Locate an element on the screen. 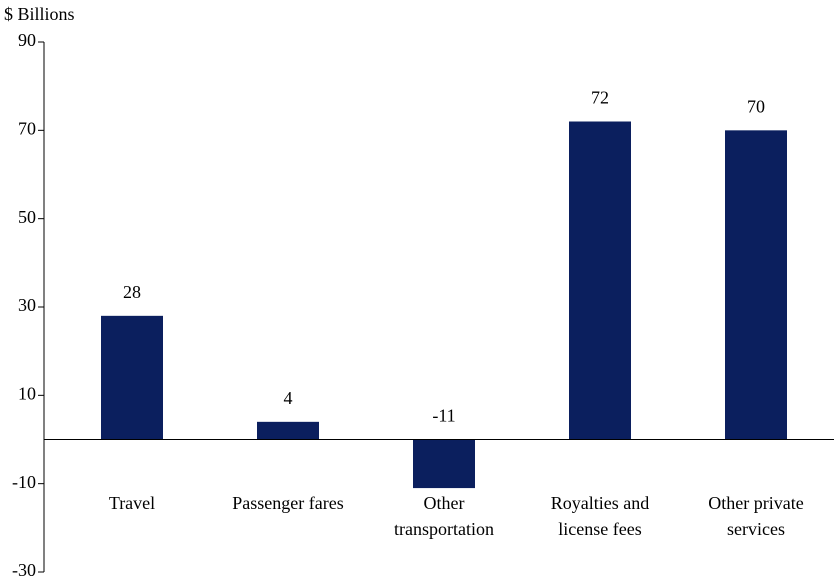 This screenshot has height=583, width=834. x-tick-label: Other private services is located at coordinates (755, 516).